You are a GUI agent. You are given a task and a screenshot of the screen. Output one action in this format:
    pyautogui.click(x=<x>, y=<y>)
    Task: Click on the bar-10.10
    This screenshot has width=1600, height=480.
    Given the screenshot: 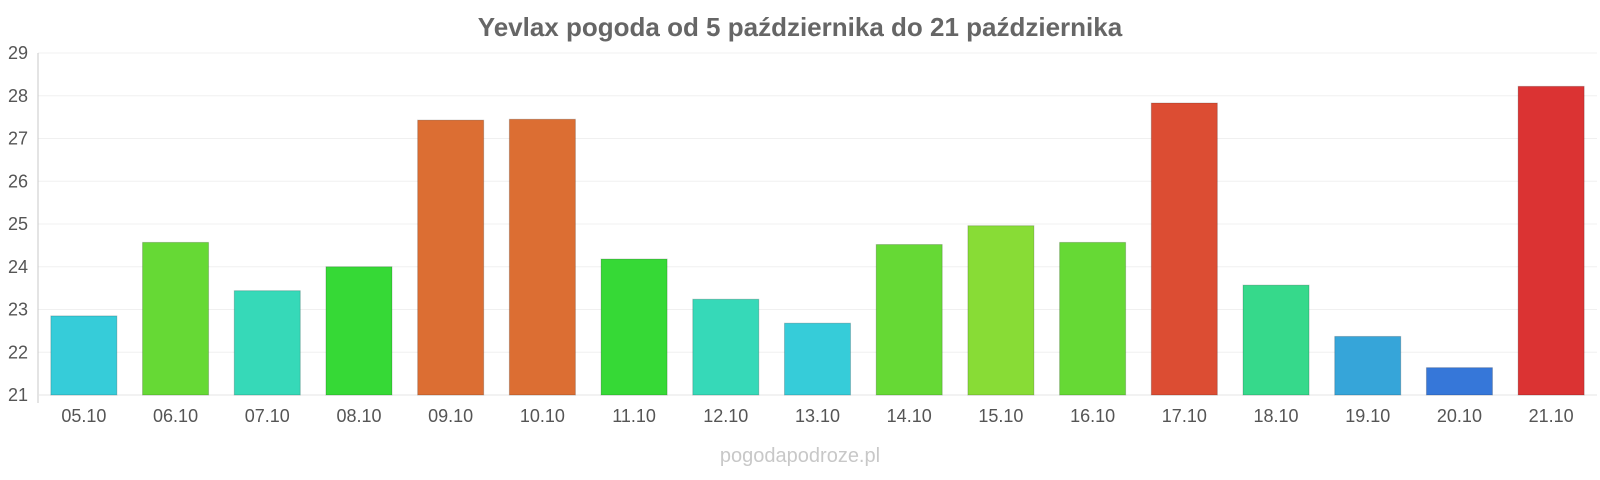 What is the action you would take?
    pyautogui.click(x=542, y=257)
    